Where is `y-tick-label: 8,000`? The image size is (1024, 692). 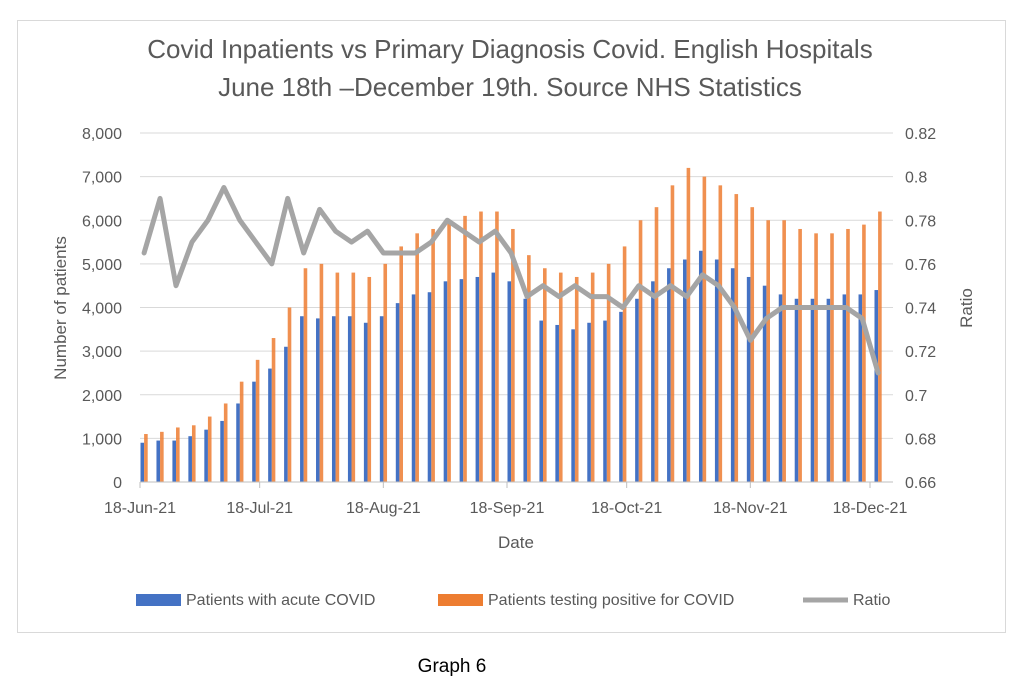 y-tick-label: 8,000 is located at coordinates (102, 134).